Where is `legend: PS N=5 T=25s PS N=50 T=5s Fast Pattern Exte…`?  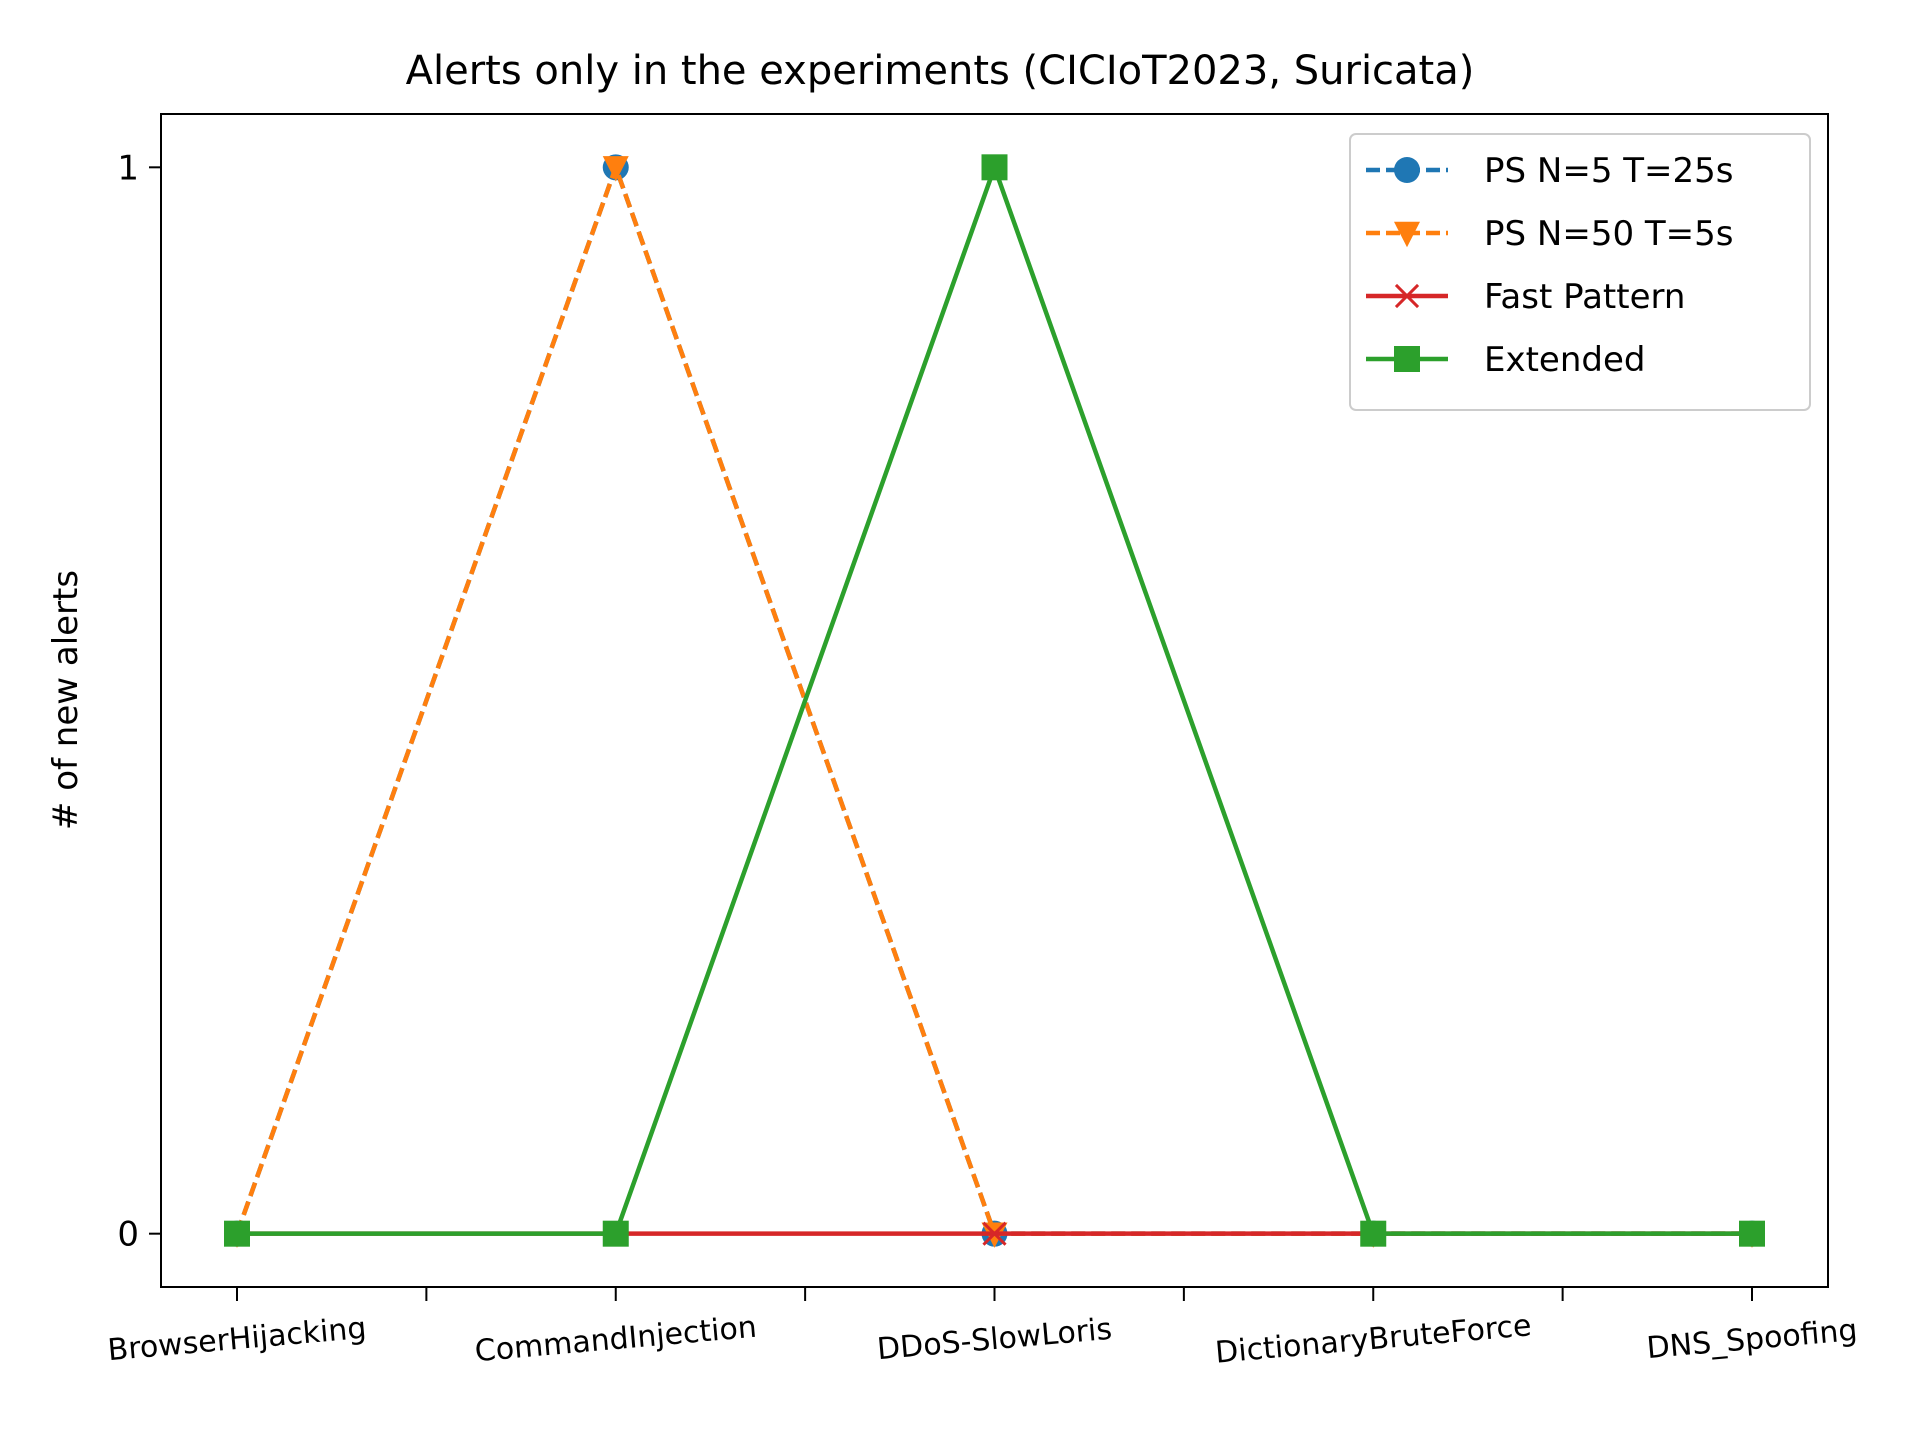 legend: PS N=5 T=25s PS N=50 T=5s Fast Pattern Exte… is located at coordinates (1580, 272).